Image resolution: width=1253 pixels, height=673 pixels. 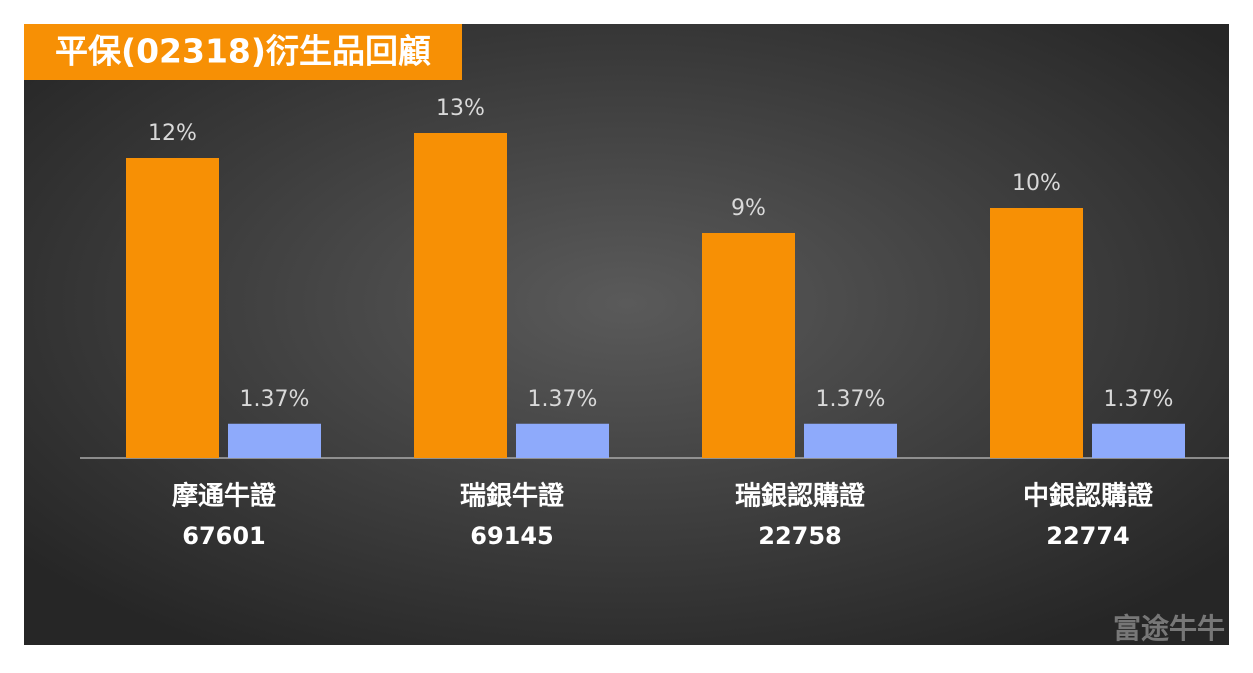 I want to click on x-tick-label: 67601, so click(x=224, y=536).